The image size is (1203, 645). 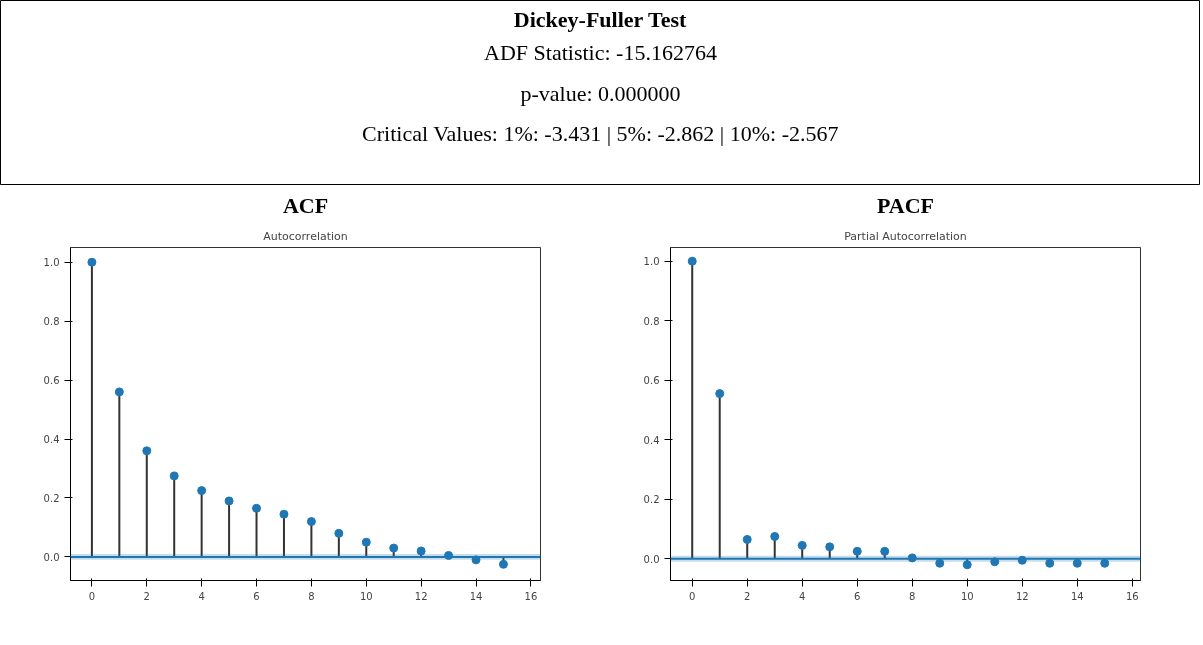 I want to click on text: Dickey-Fuller Test, so click(x=600, y=19).